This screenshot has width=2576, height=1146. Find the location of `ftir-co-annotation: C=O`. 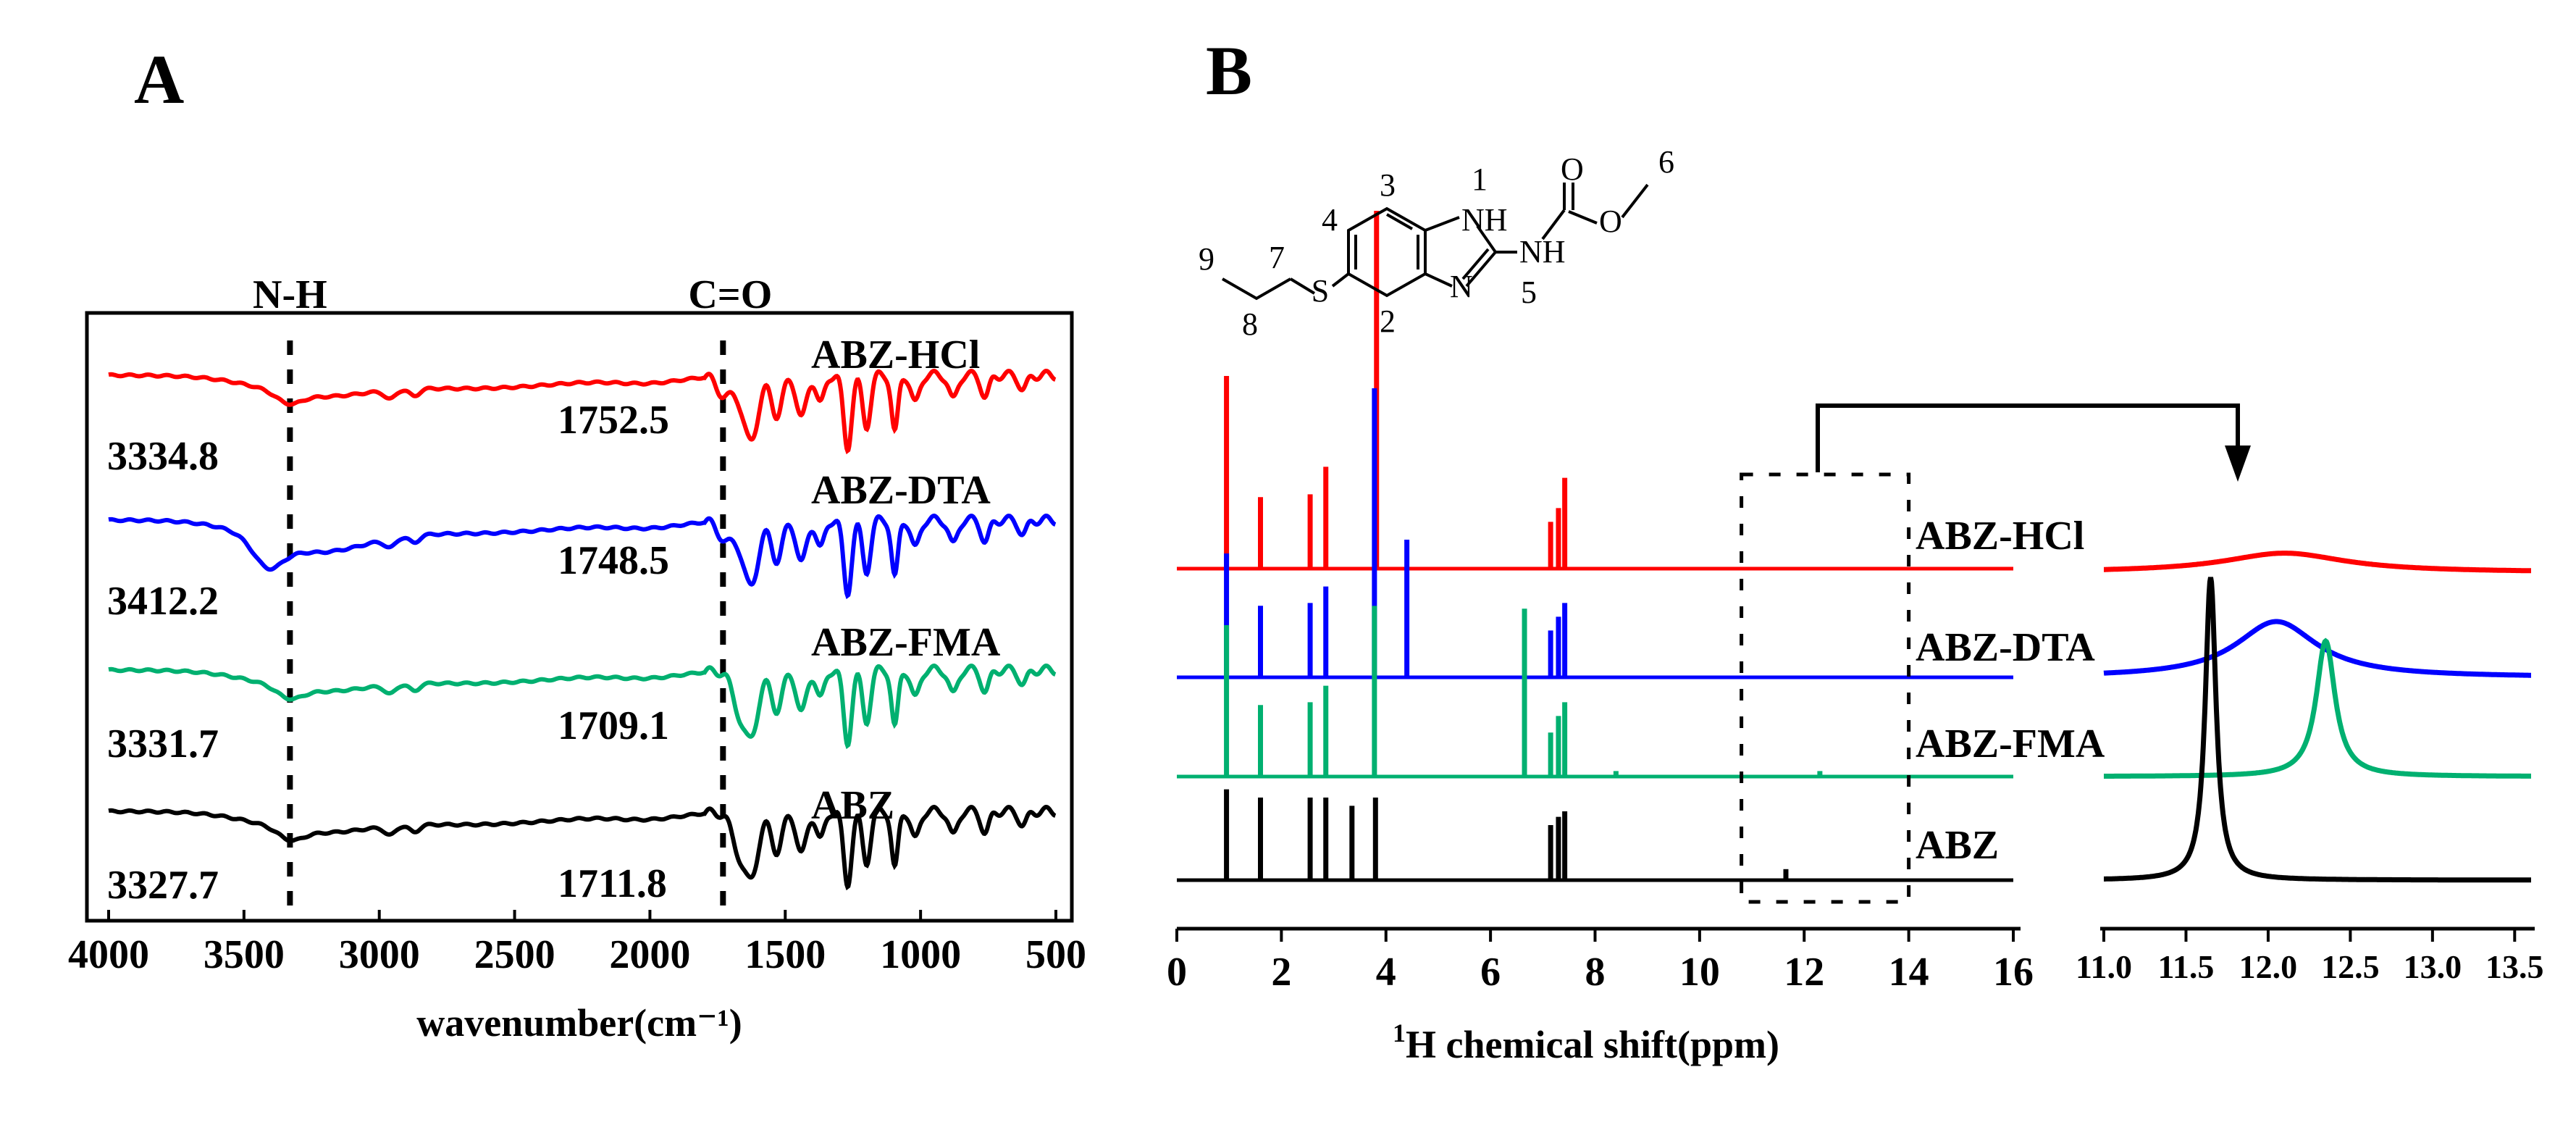

ftir-co-annotation: C=O is located at coordinates (730, 294).